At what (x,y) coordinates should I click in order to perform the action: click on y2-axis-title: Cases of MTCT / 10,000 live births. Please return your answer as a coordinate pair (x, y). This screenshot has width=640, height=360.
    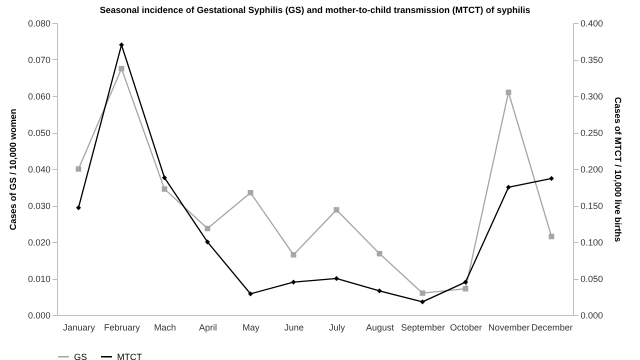
    Looking at the image, I should click on (618, 169).